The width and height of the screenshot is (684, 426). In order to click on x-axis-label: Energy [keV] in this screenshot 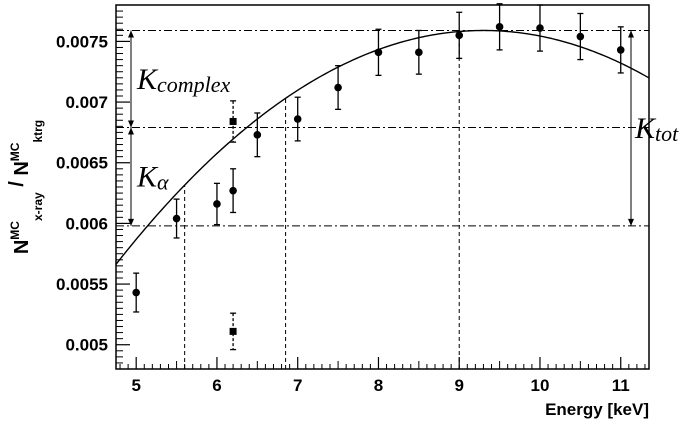, I will do `click(597, 409)`.